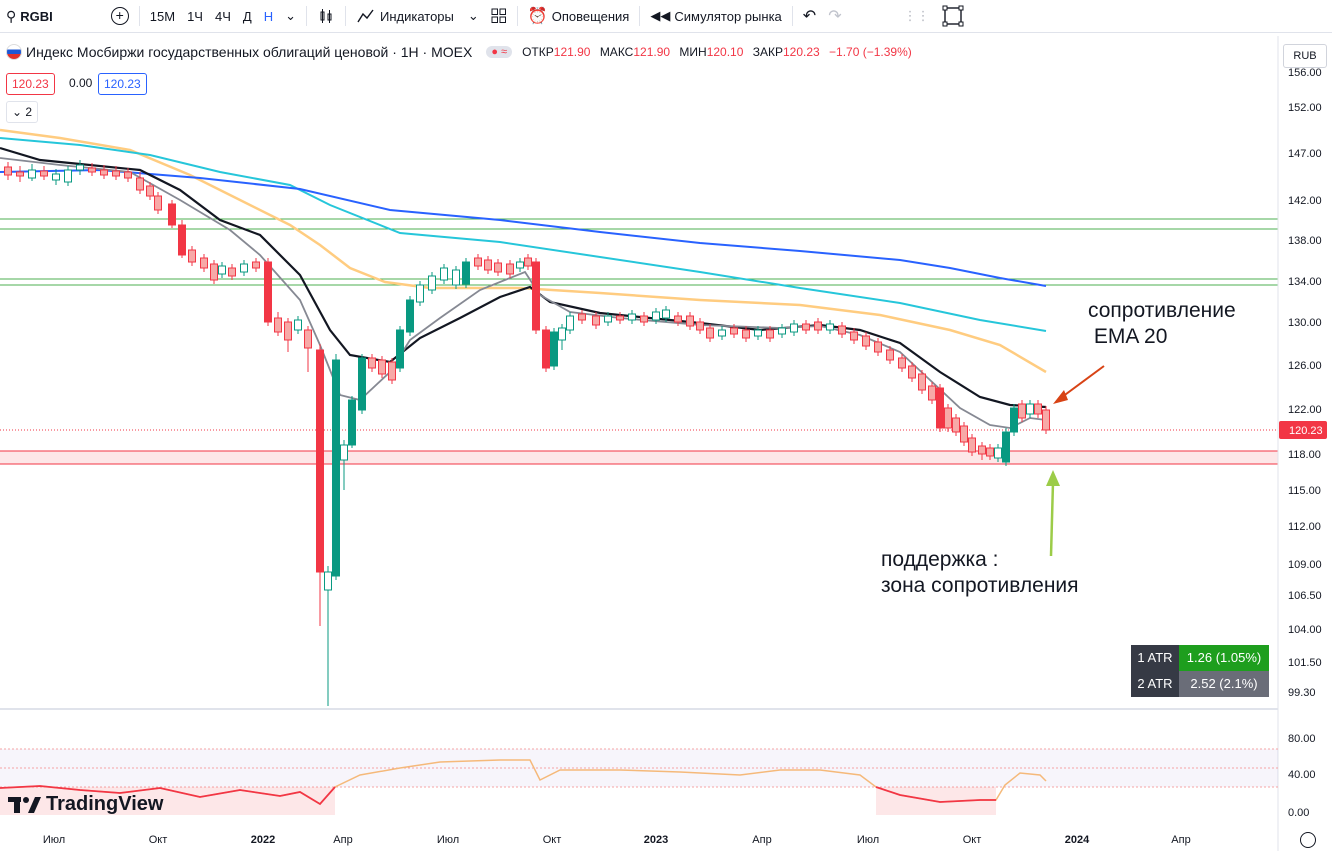  Describe the element at coordinates (195, 16) in the screenshot. I see `interval-1h: 1Ч` at that location.